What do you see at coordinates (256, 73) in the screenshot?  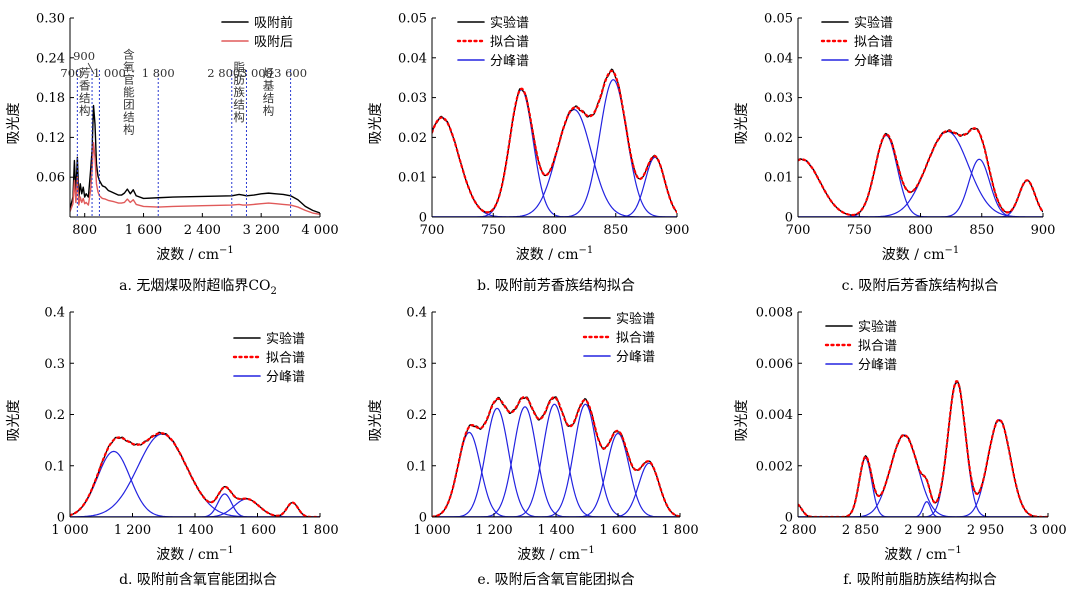 I see `divider-label-3000: 3 000` at bounding box center [256, 73].